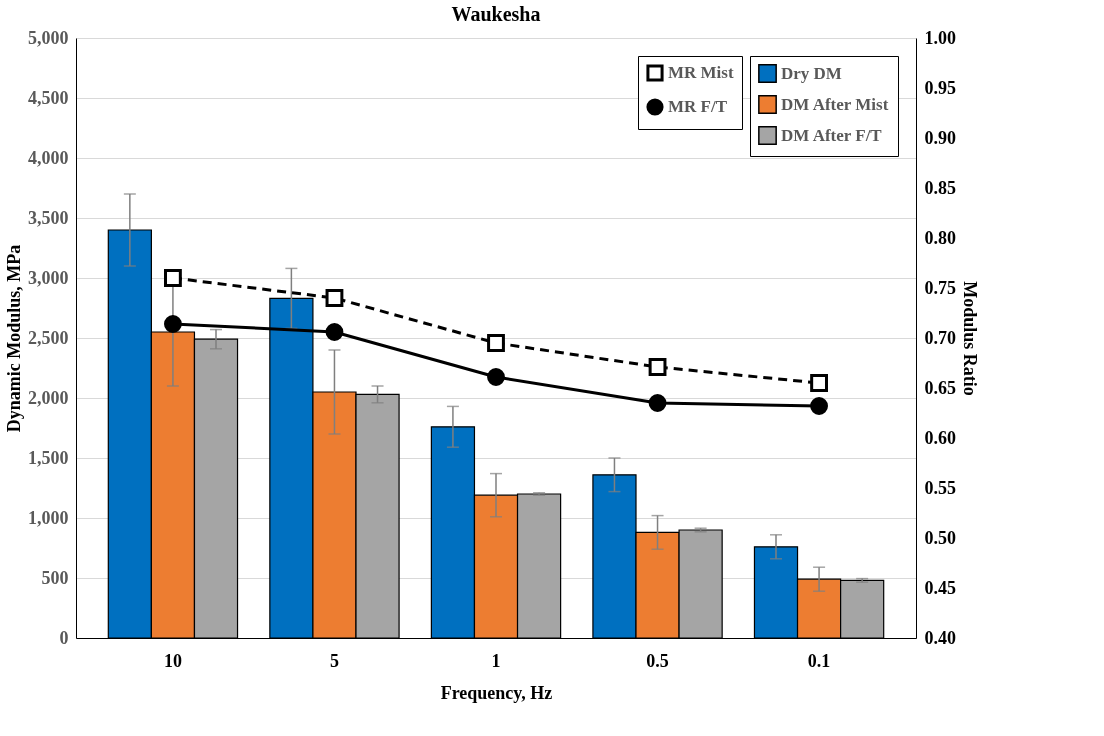 The height and width of the screenshot is (736, 1104). What do you see at coordinates (698, 106) in the screenshot?
I see `legend-label: MR F/T` at bounding box center [698, 106].